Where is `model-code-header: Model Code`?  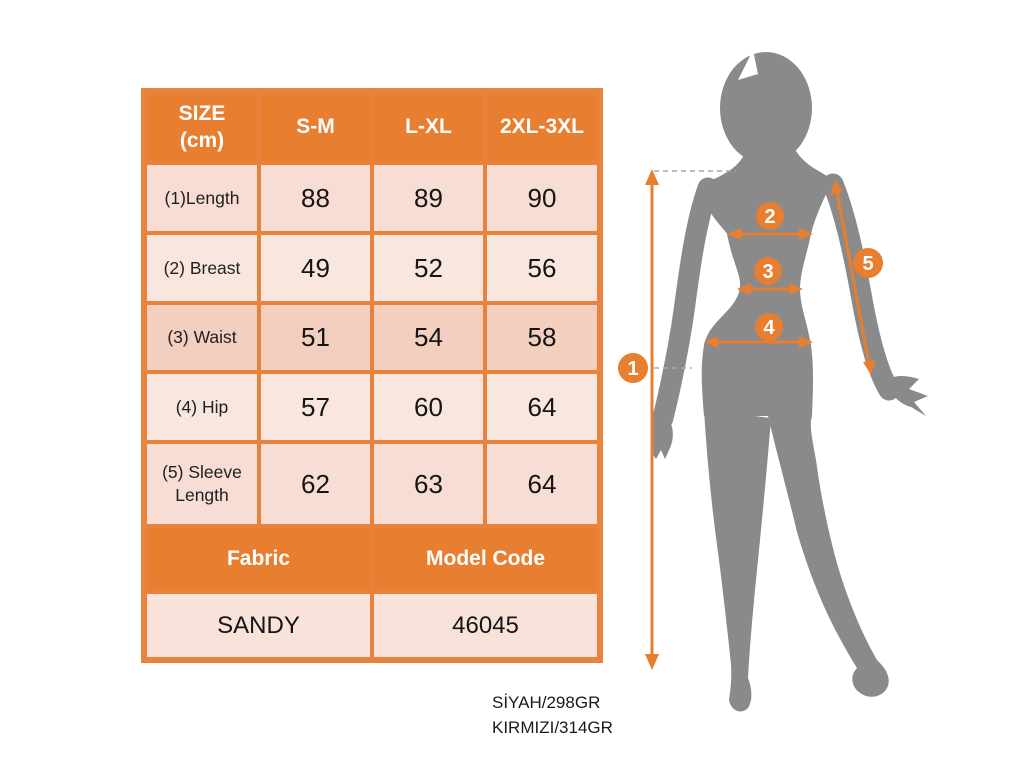
model-code-header: Model Code is located at coordinates (486, 559).